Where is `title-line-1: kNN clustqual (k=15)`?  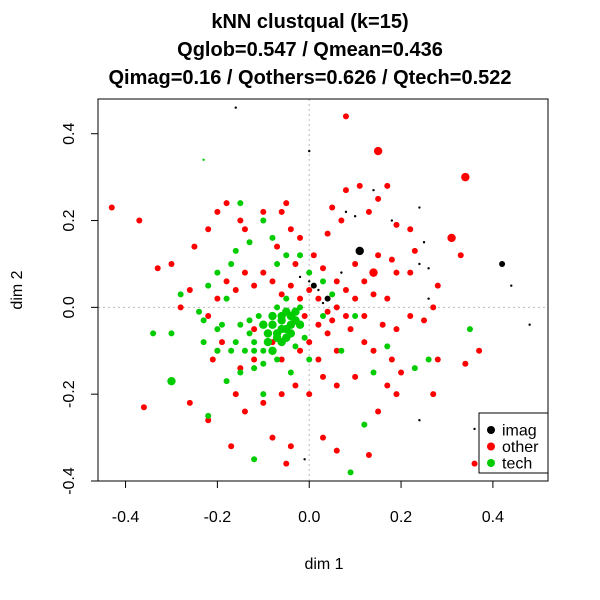 title-line-1: kNN clustqual (k=15) is located at coordinates (309, 22).